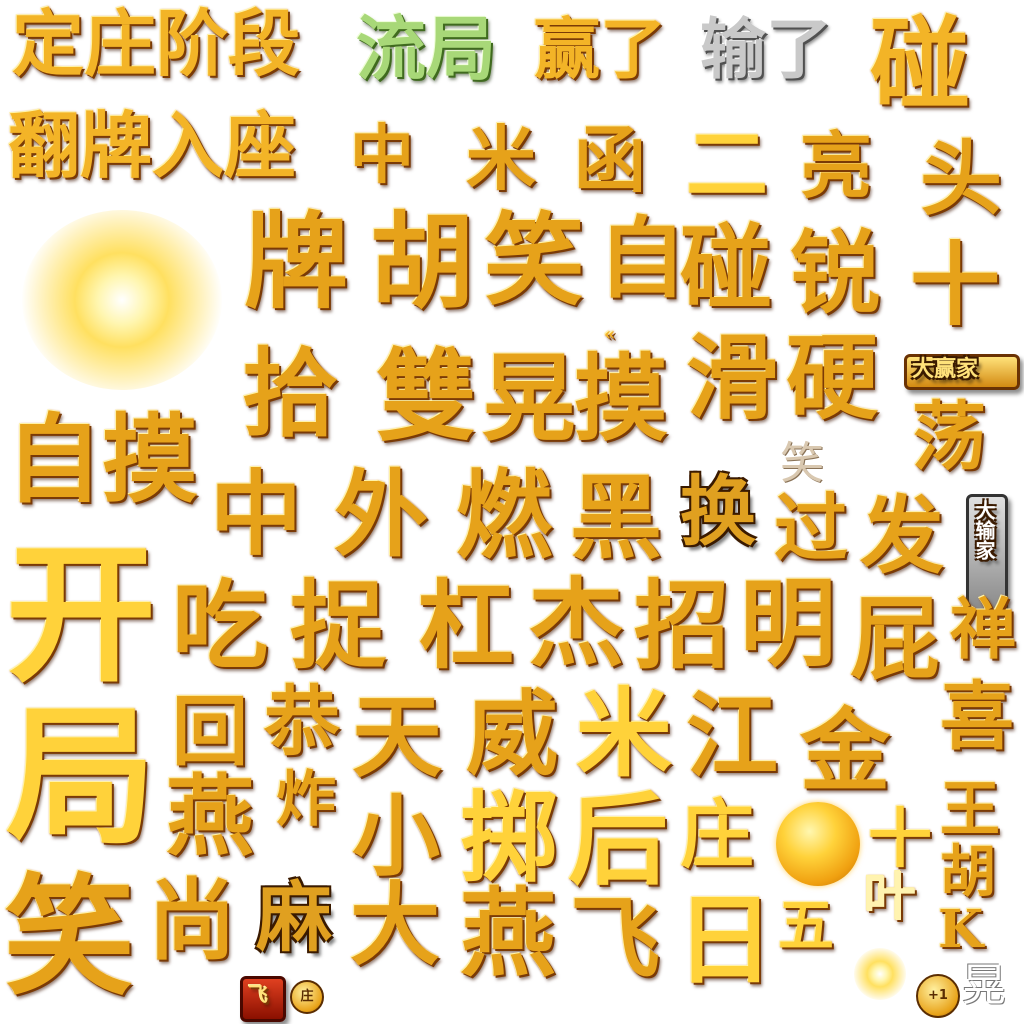 Image resolution: width=1024 pixels, height=1024 pixels. I want to click on glyph-yan-2: 燕, so click(508, 933).